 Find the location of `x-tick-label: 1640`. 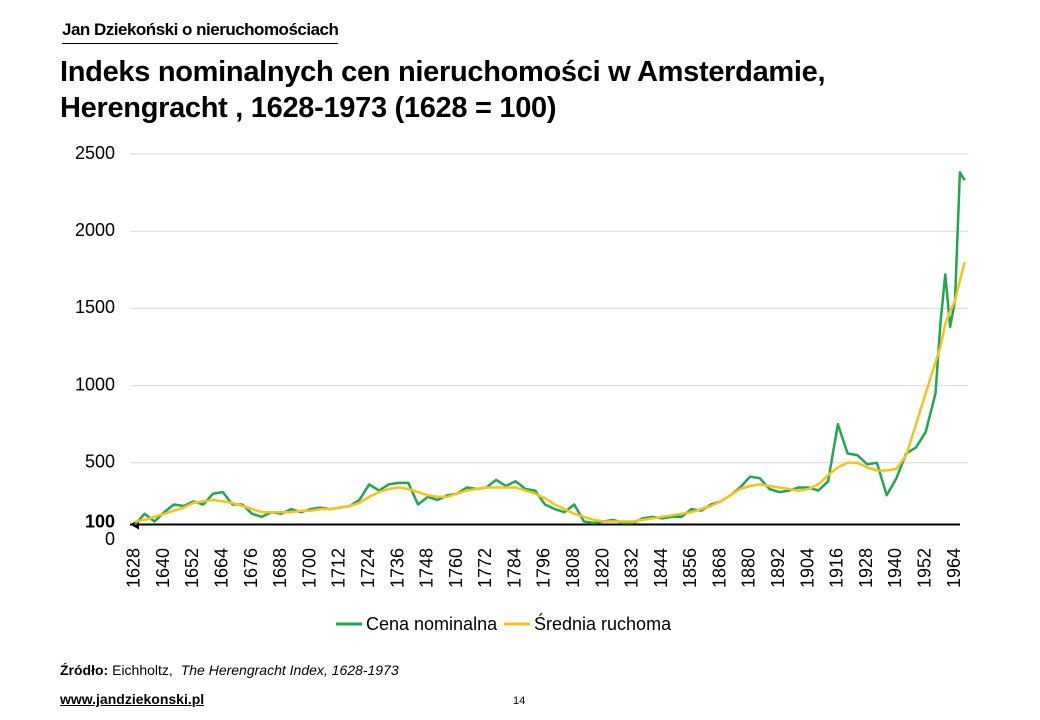

x-tick-label: 1640 is located at coordinates (163, 568).